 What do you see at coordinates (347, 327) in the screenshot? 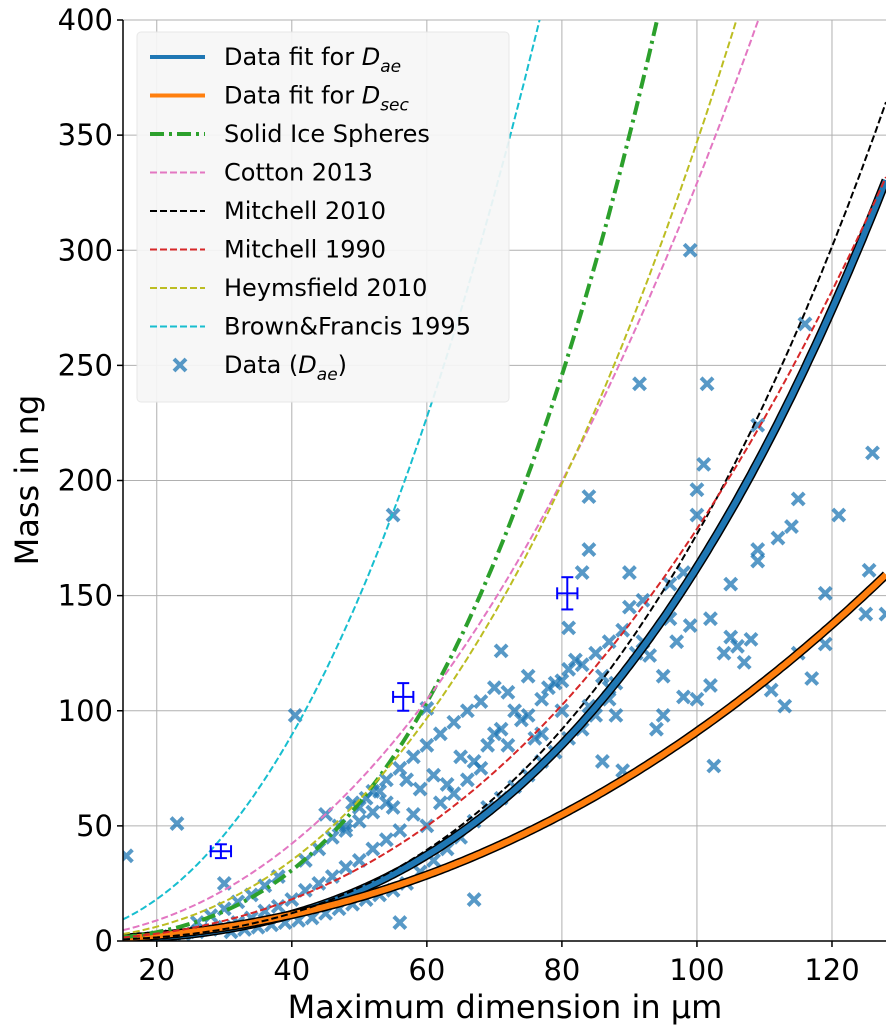
I see `legend-label: Brown&Francis 1995` at bounding box center [347, 327].